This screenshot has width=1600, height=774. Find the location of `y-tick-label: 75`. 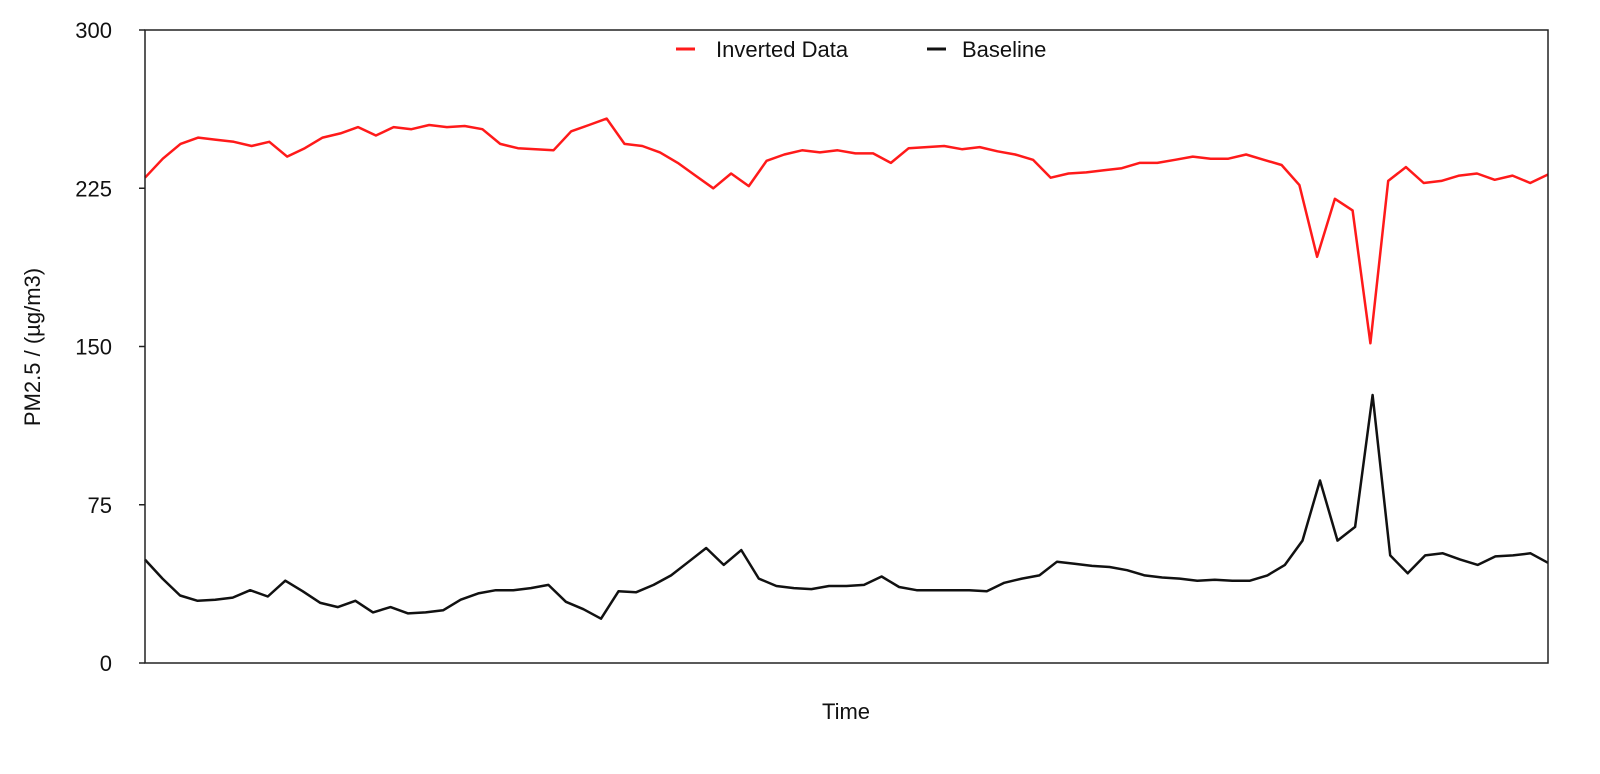

y-tick-label: 75 is located at coordinates (100, 505).